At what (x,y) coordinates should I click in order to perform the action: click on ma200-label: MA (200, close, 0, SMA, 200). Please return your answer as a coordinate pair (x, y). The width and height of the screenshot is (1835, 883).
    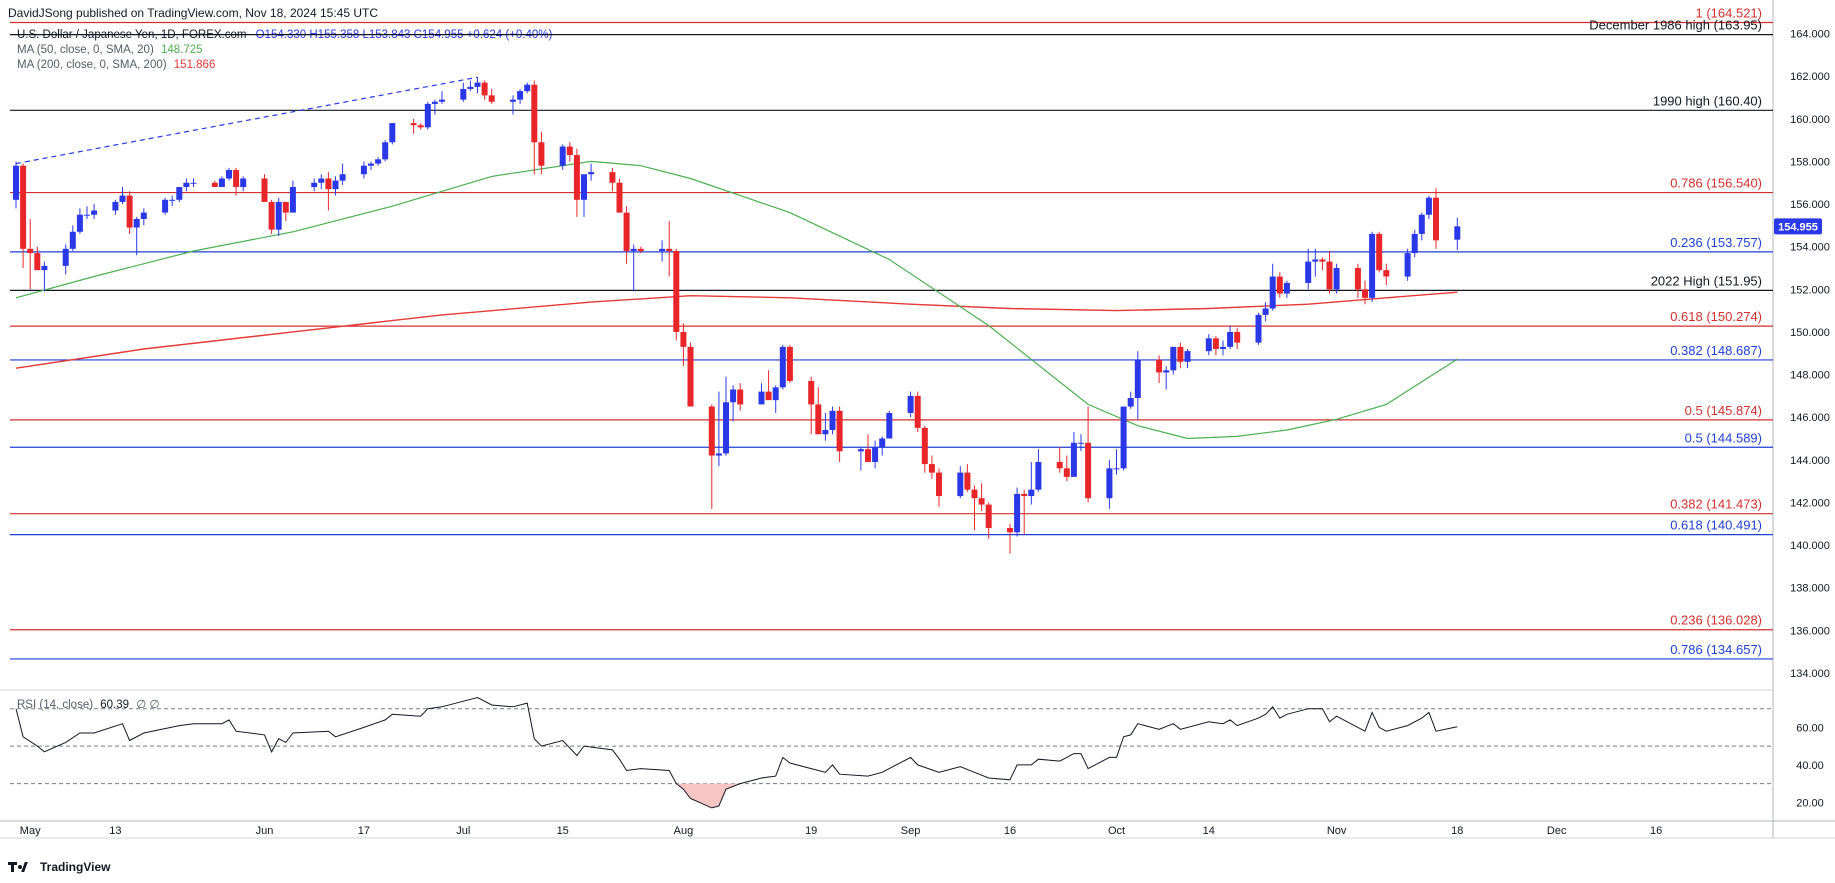
    Looking at the image, I should click on (92, 65).